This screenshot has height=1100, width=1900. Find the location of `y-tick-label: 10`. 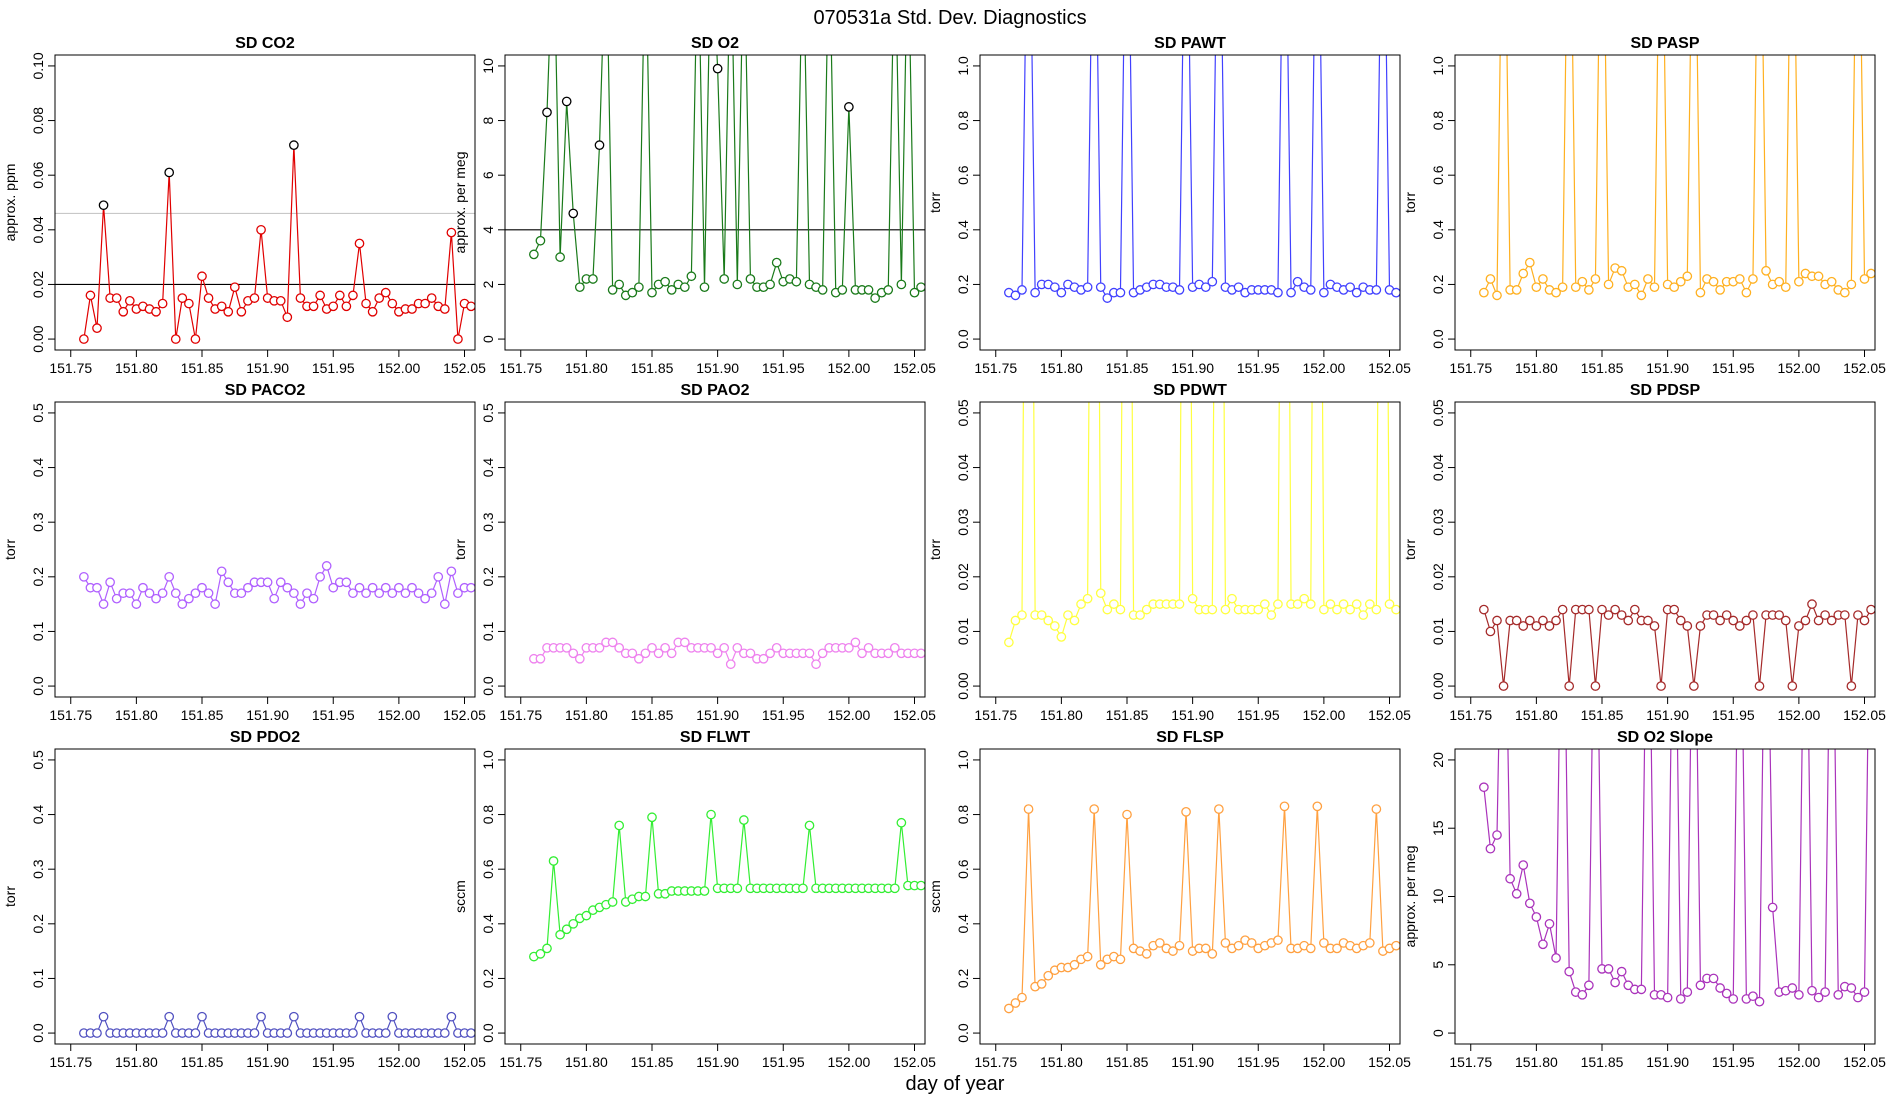

y-tick-label: 10 is located at coordinates (1438, 897).